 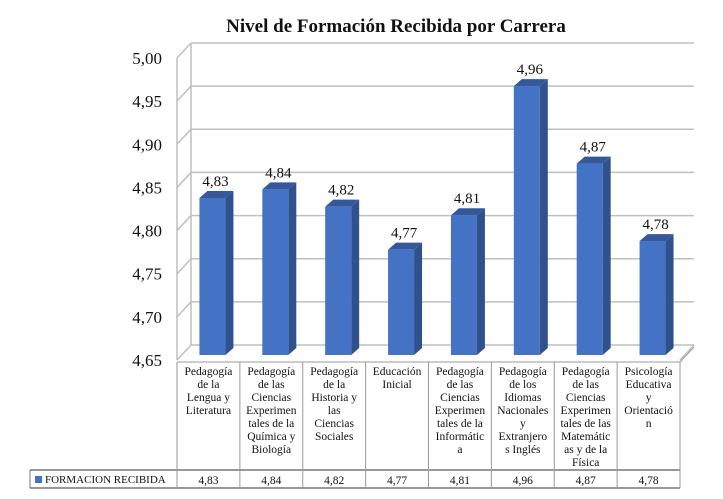 What do you see at coordinates (147, 231) in the screenshot?
I see `y-tick-label: 4,80` at bounding box center [147, 231].